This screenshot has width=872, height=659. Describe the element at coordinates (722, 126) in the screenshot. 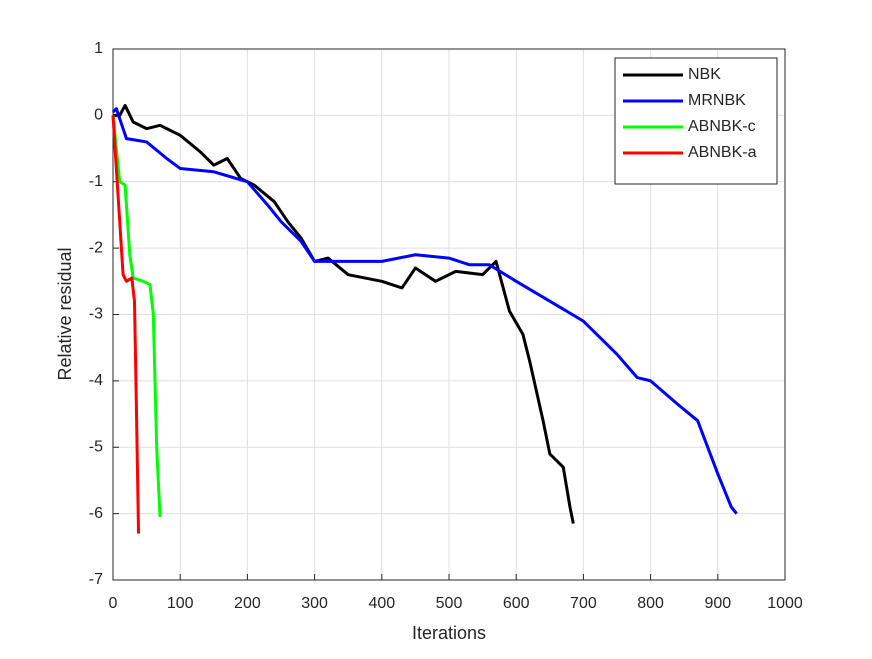

I see `legend-label: ABNBK-c` at that location.